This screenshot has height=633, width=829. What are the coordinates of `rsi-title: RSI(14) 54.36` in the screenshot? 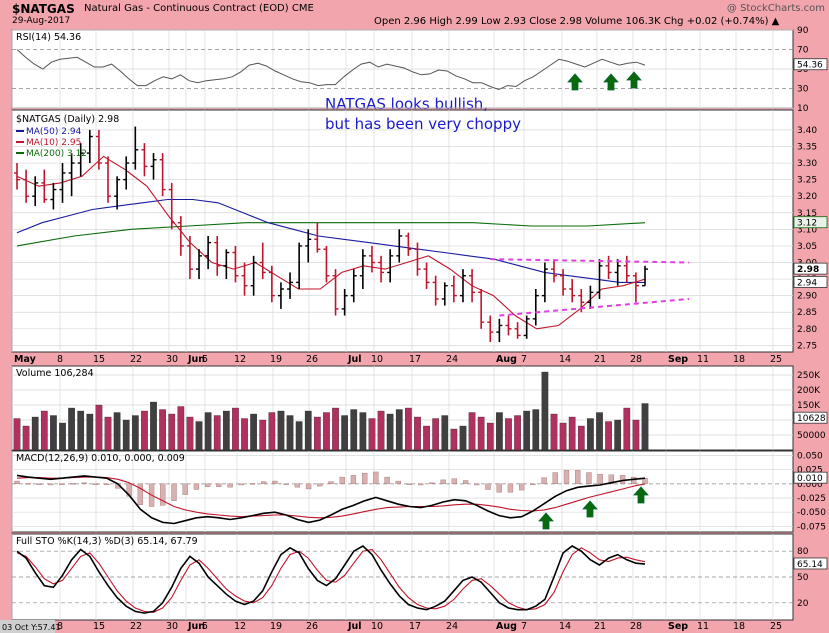 It's located at (48, 37).